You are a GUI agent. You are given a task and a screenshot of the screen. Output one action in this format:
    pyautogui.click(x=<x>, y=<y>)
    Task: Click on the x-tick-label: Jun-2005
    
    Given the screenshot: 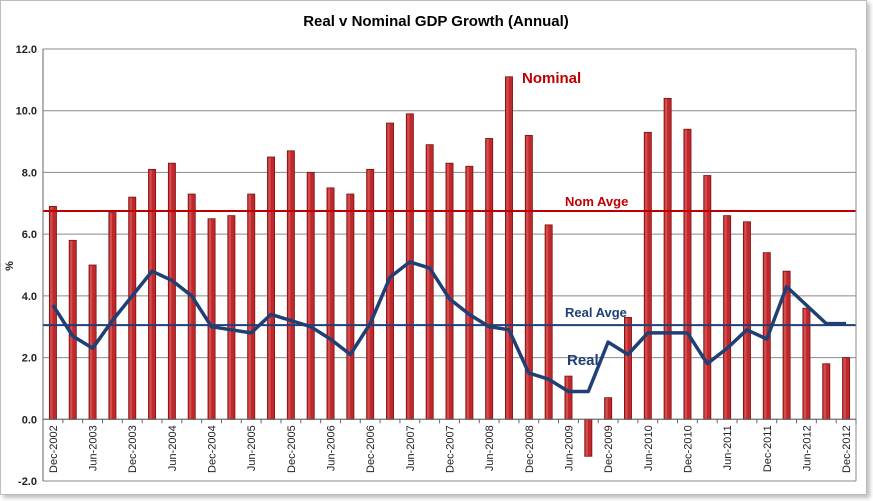 What is the action you would take?
    pyautogui.click(x=252, y=448)
    